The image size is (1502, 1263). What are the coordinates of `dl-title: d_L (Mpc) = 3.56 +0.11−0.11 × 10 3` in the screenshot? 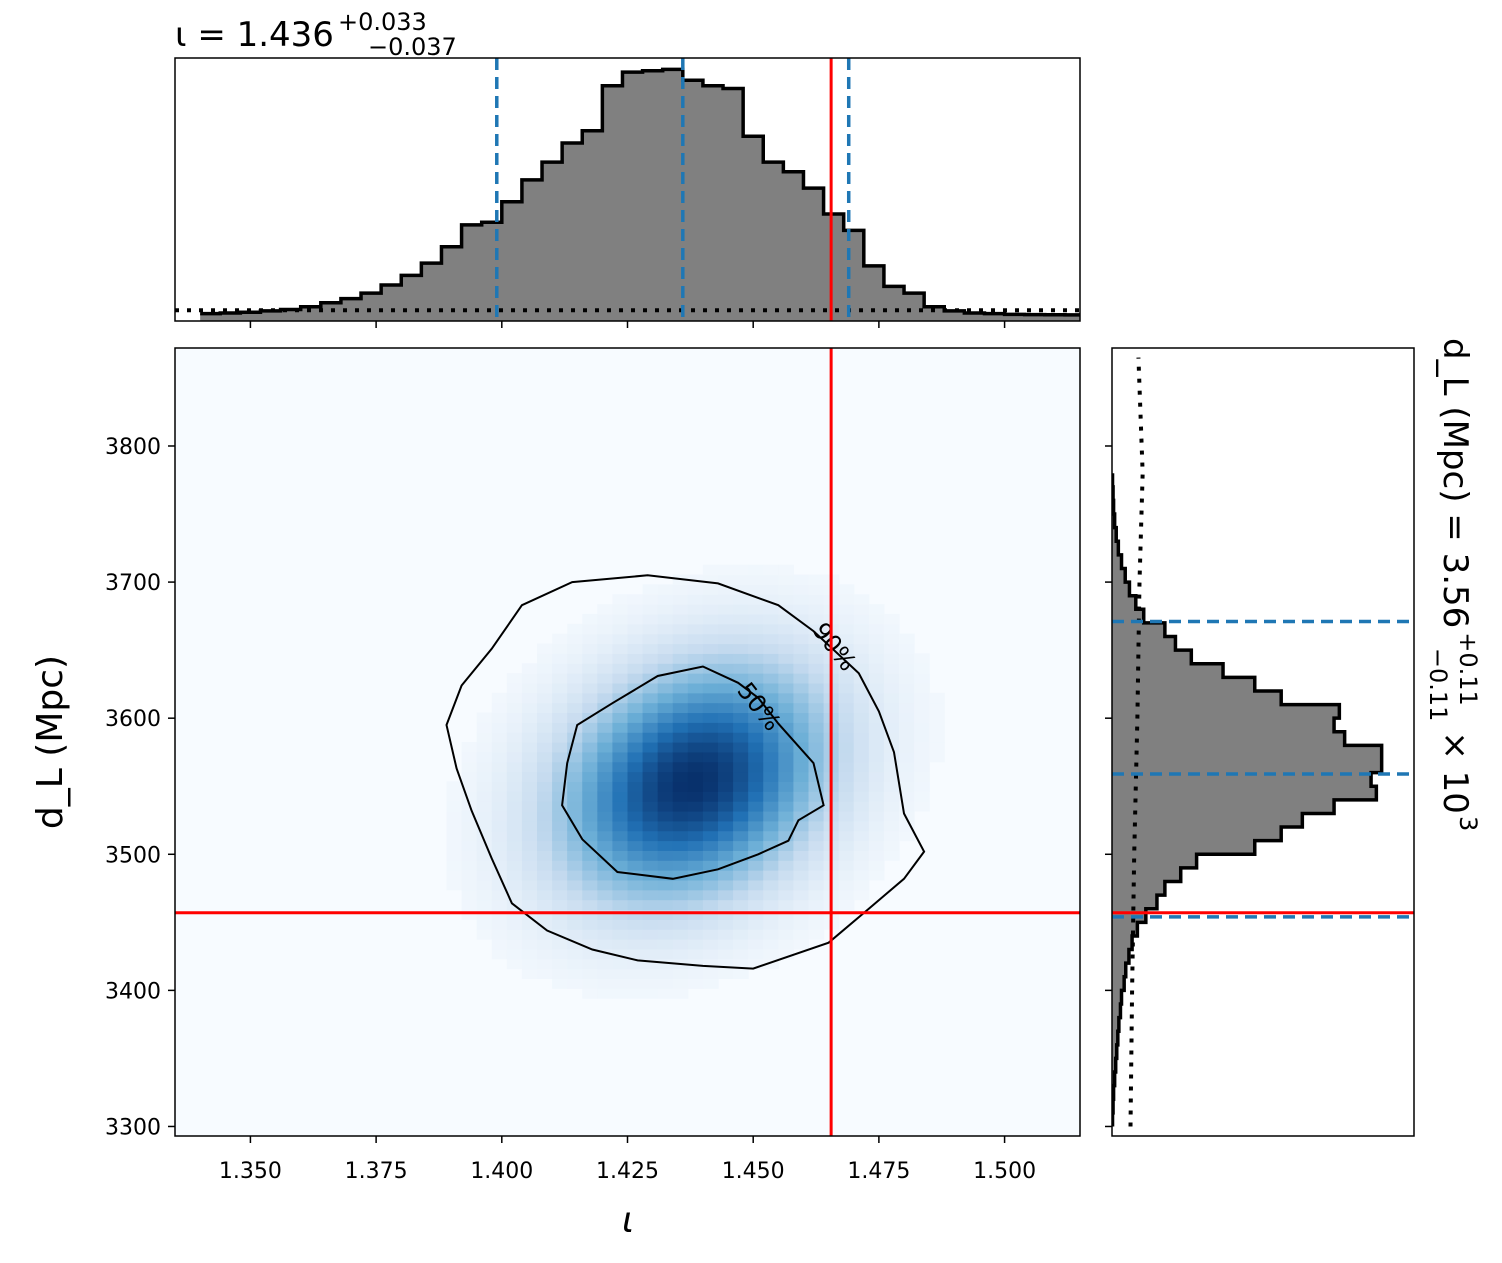 It's located at (1453, 584).